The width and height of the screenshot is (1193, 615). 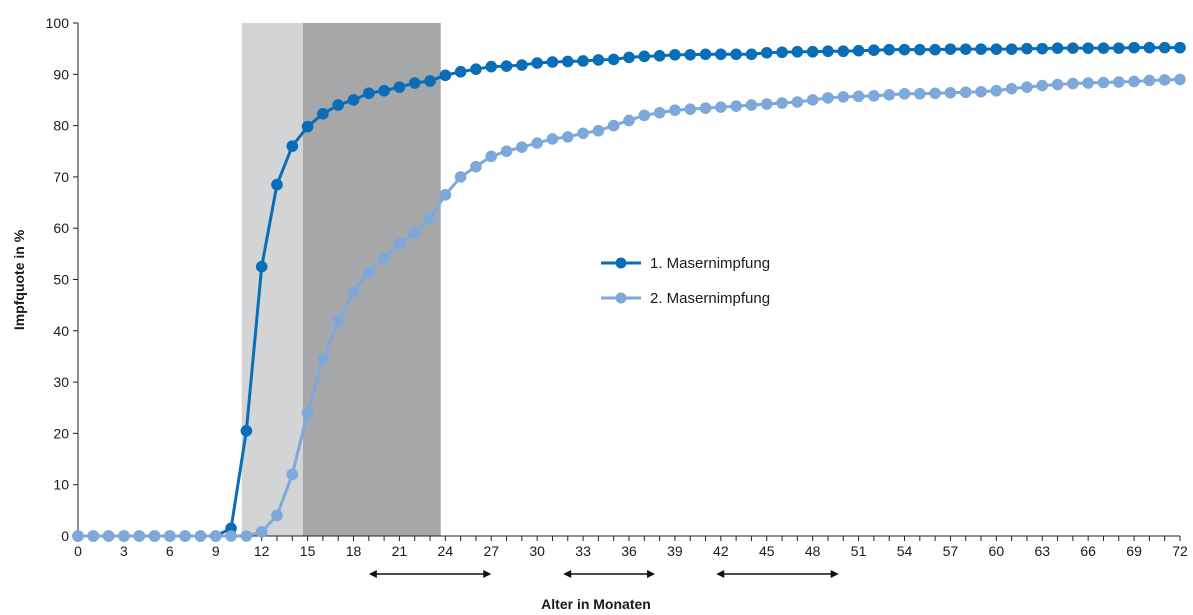 I want to click on y-tick-label-90: 90, so click(x=61, y=74).